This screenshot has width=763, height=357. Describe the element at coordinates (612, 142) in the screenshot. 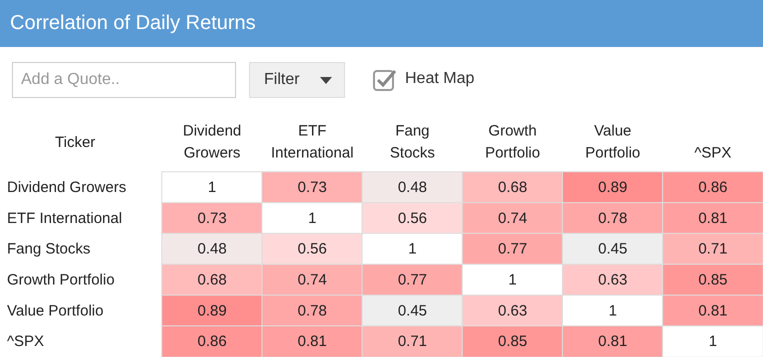

I see `x-tick-label: Value Portfolio` at that location.